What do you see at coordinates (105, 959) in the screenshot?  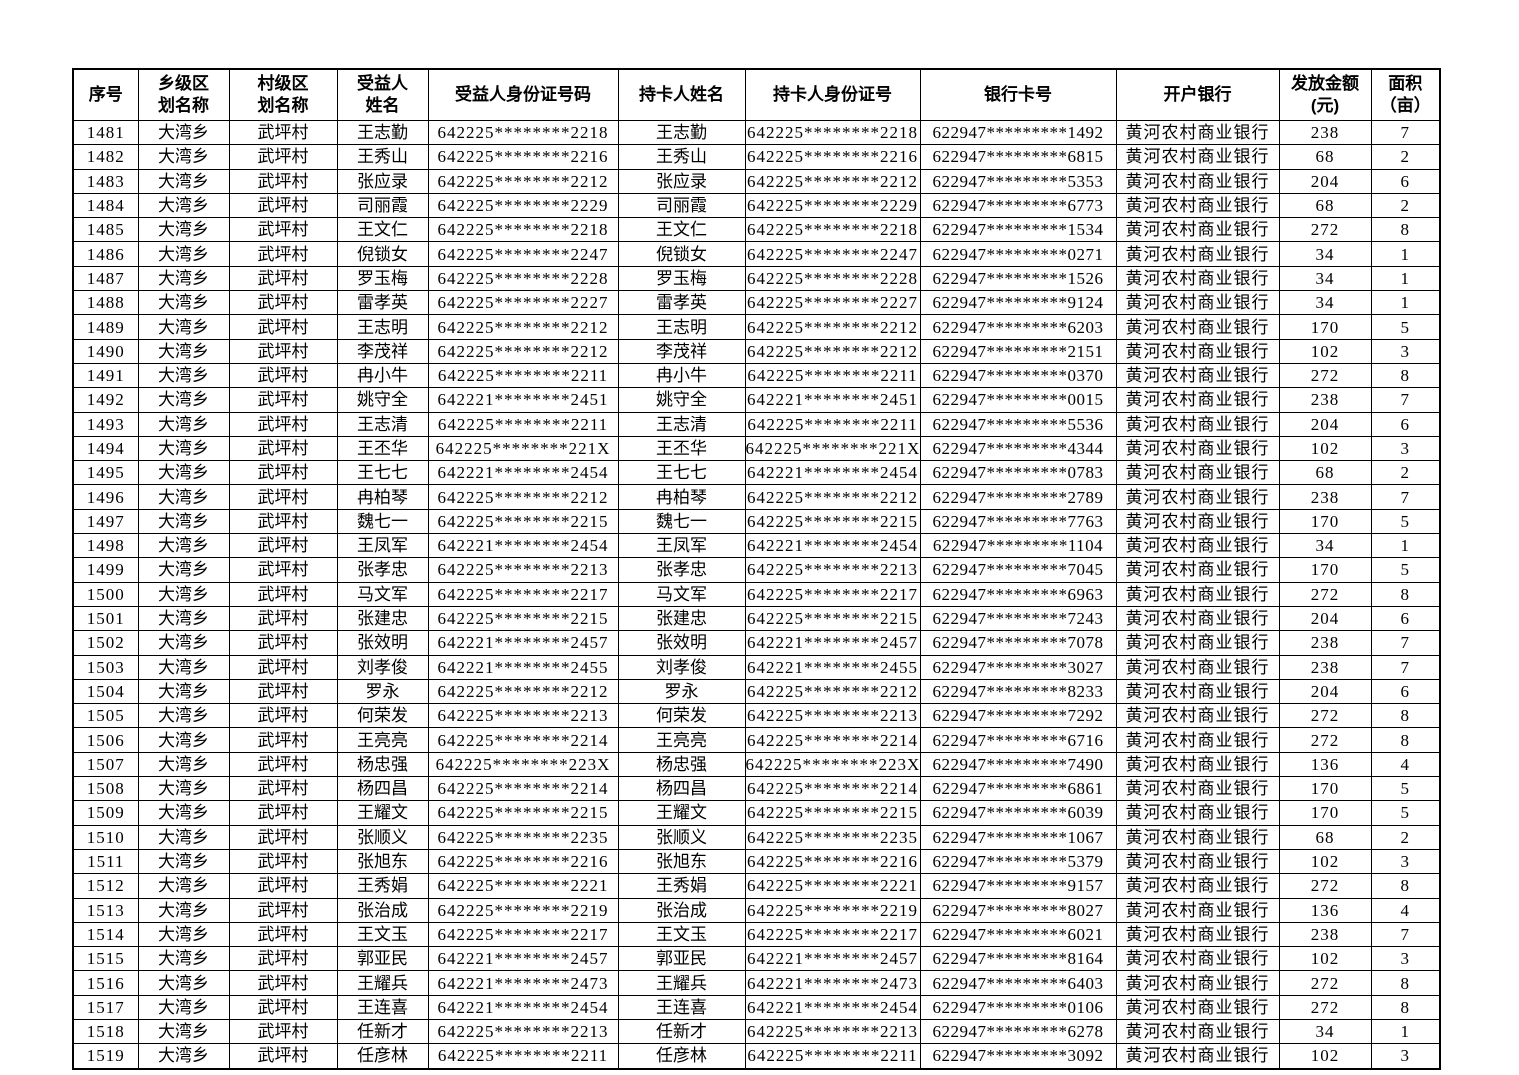 I see `cell-serial-number: 1515` at bounding box center [105, 959].